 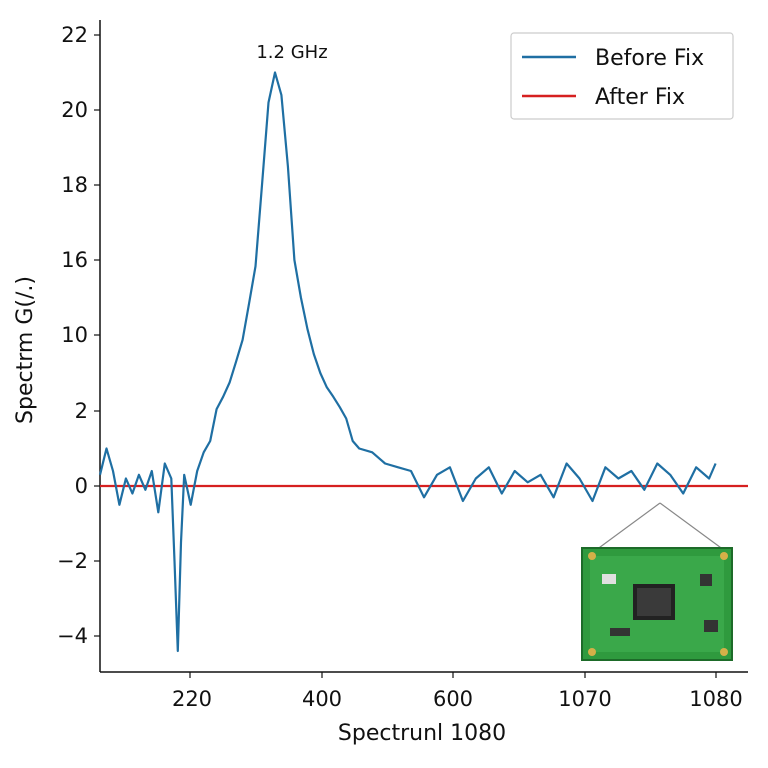 What do you see at coordinates (72, 636) in the screenshot?
I see `y-tick-label: −4` at bounding box center [72, 636].